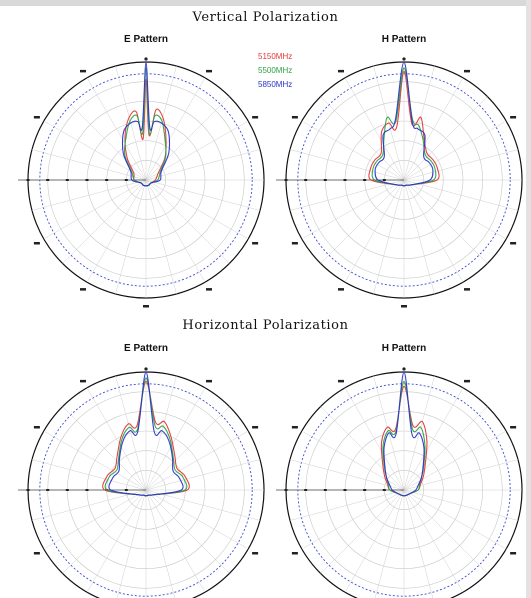  I want to click on chart-title-horizontal-e: E Pattern, so click(146, 348).